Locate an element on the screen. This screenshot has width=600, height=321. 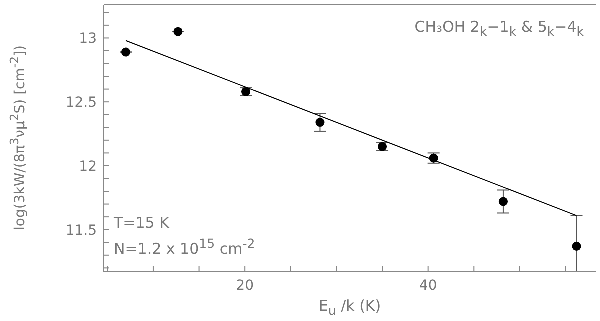
x-tick-label: 40 is located at coordinates (428, 286).